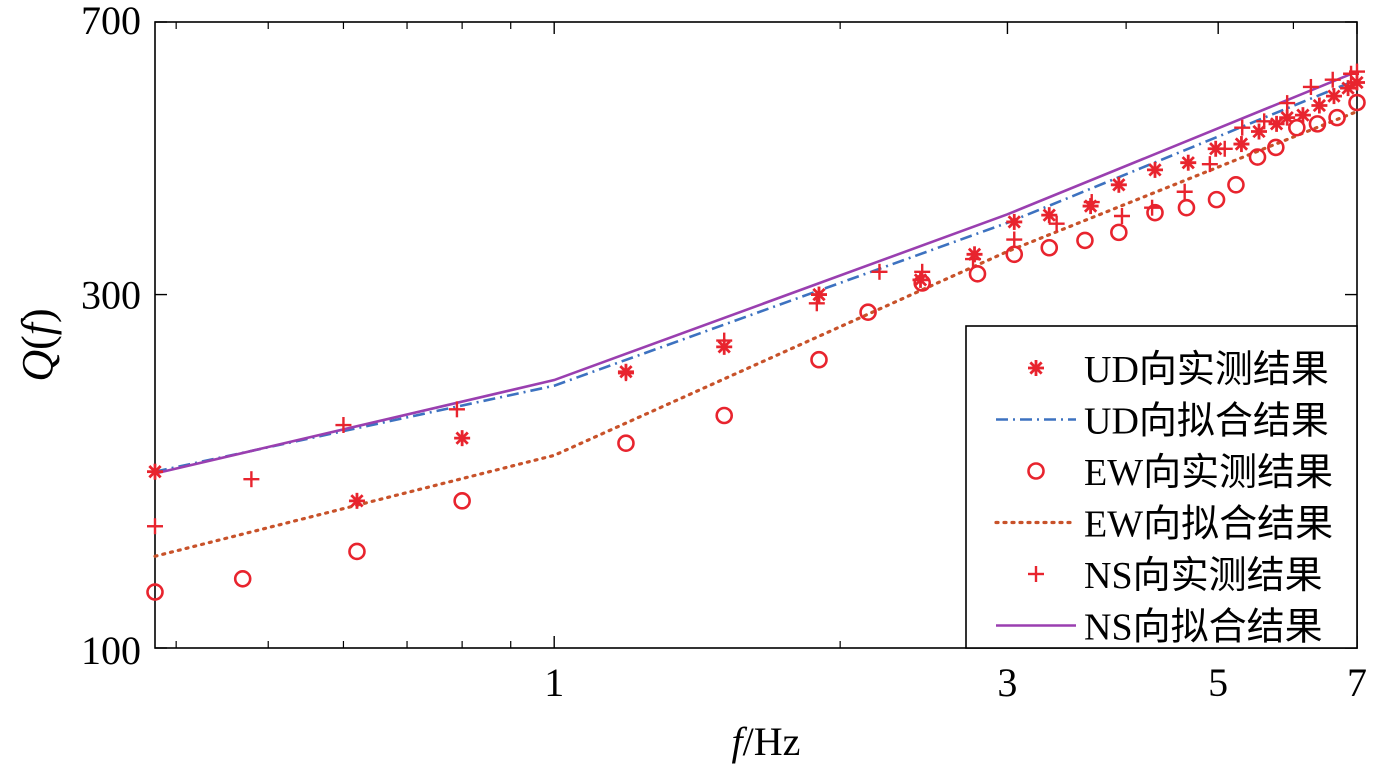 Image resolution: width=1378 pixels, height=773 pixels. I want to click on legend-label: UD向拟合结果, so click(1206, 422).